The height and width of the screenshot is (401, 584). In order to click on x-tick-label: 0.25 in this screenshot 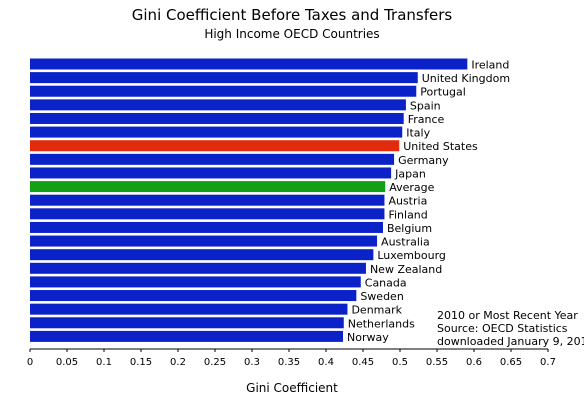, I will do `click(215, 362)`.